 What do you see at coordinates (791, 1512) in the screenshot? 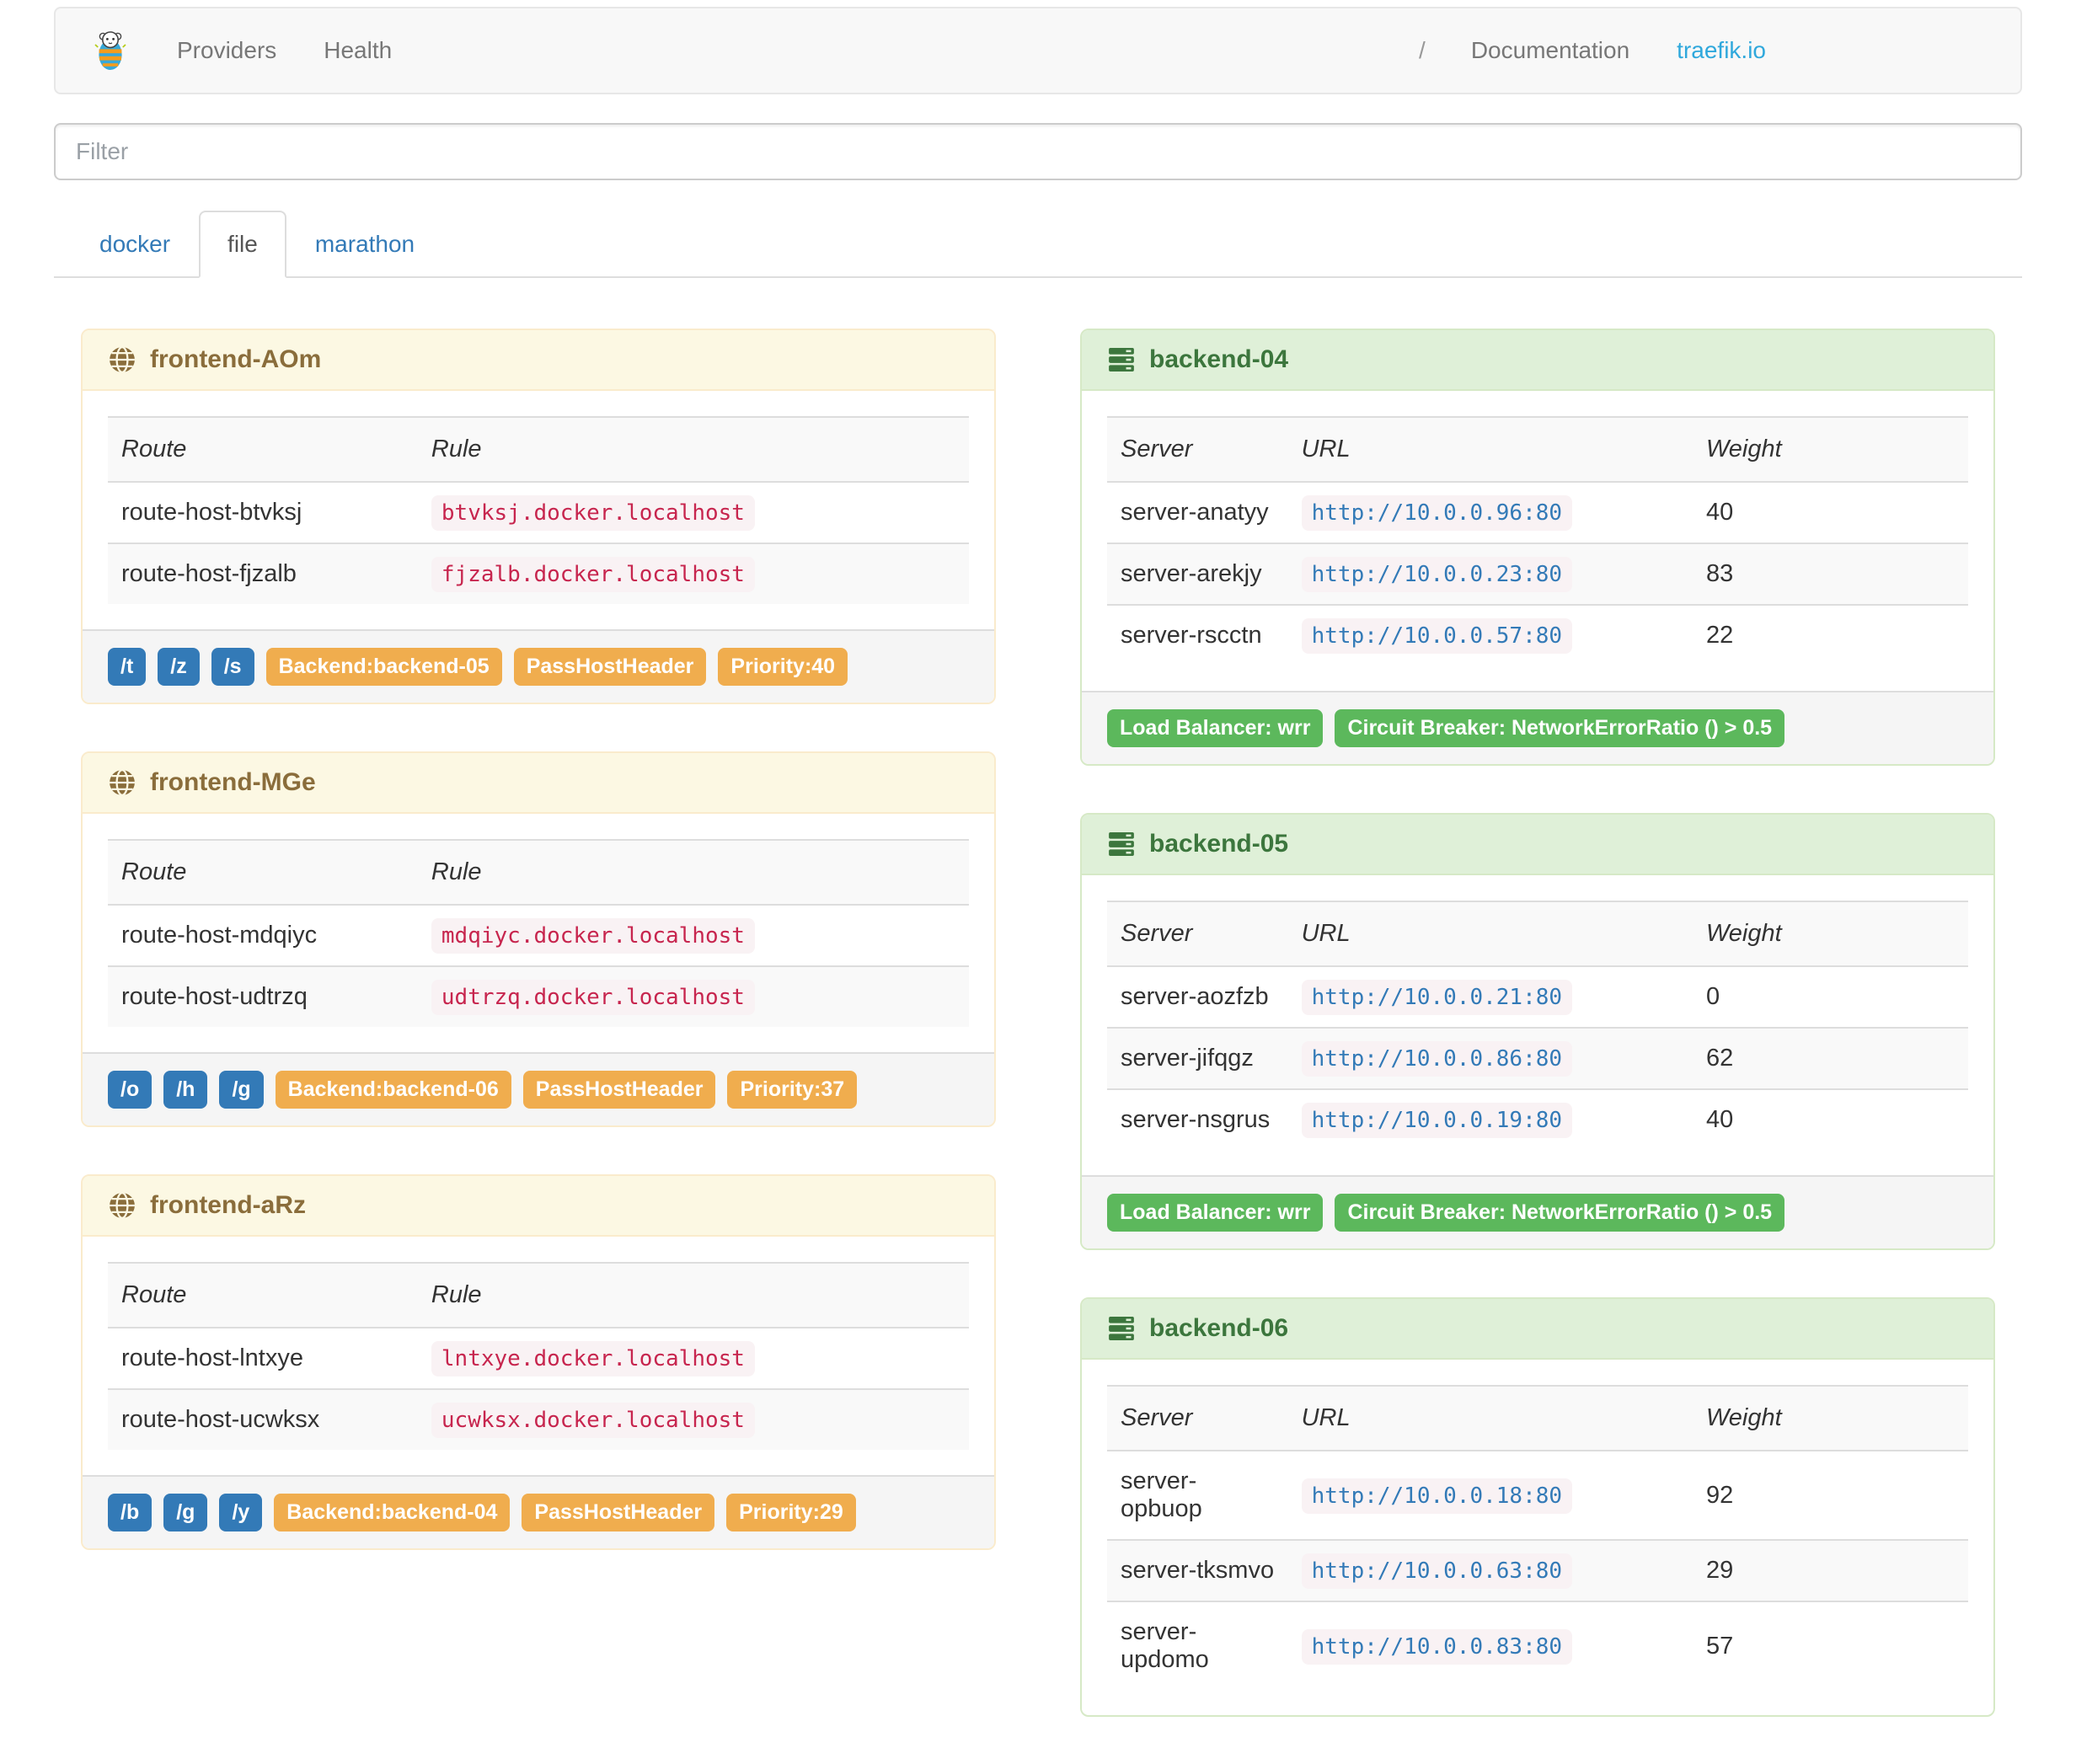
I see `priority-tag: Priority:29` at bounding box center [791, 1512].